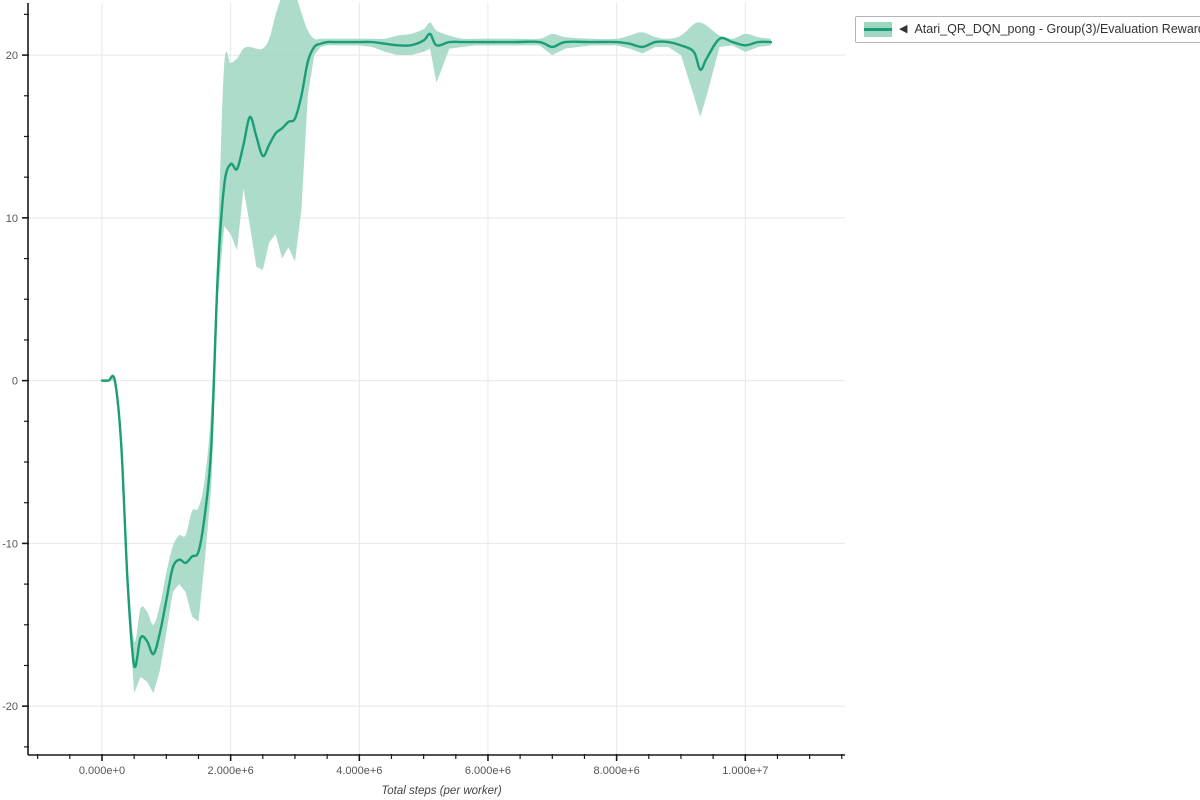  I want to click on x-tick-label: 8.000e+6, so click(617, 771).